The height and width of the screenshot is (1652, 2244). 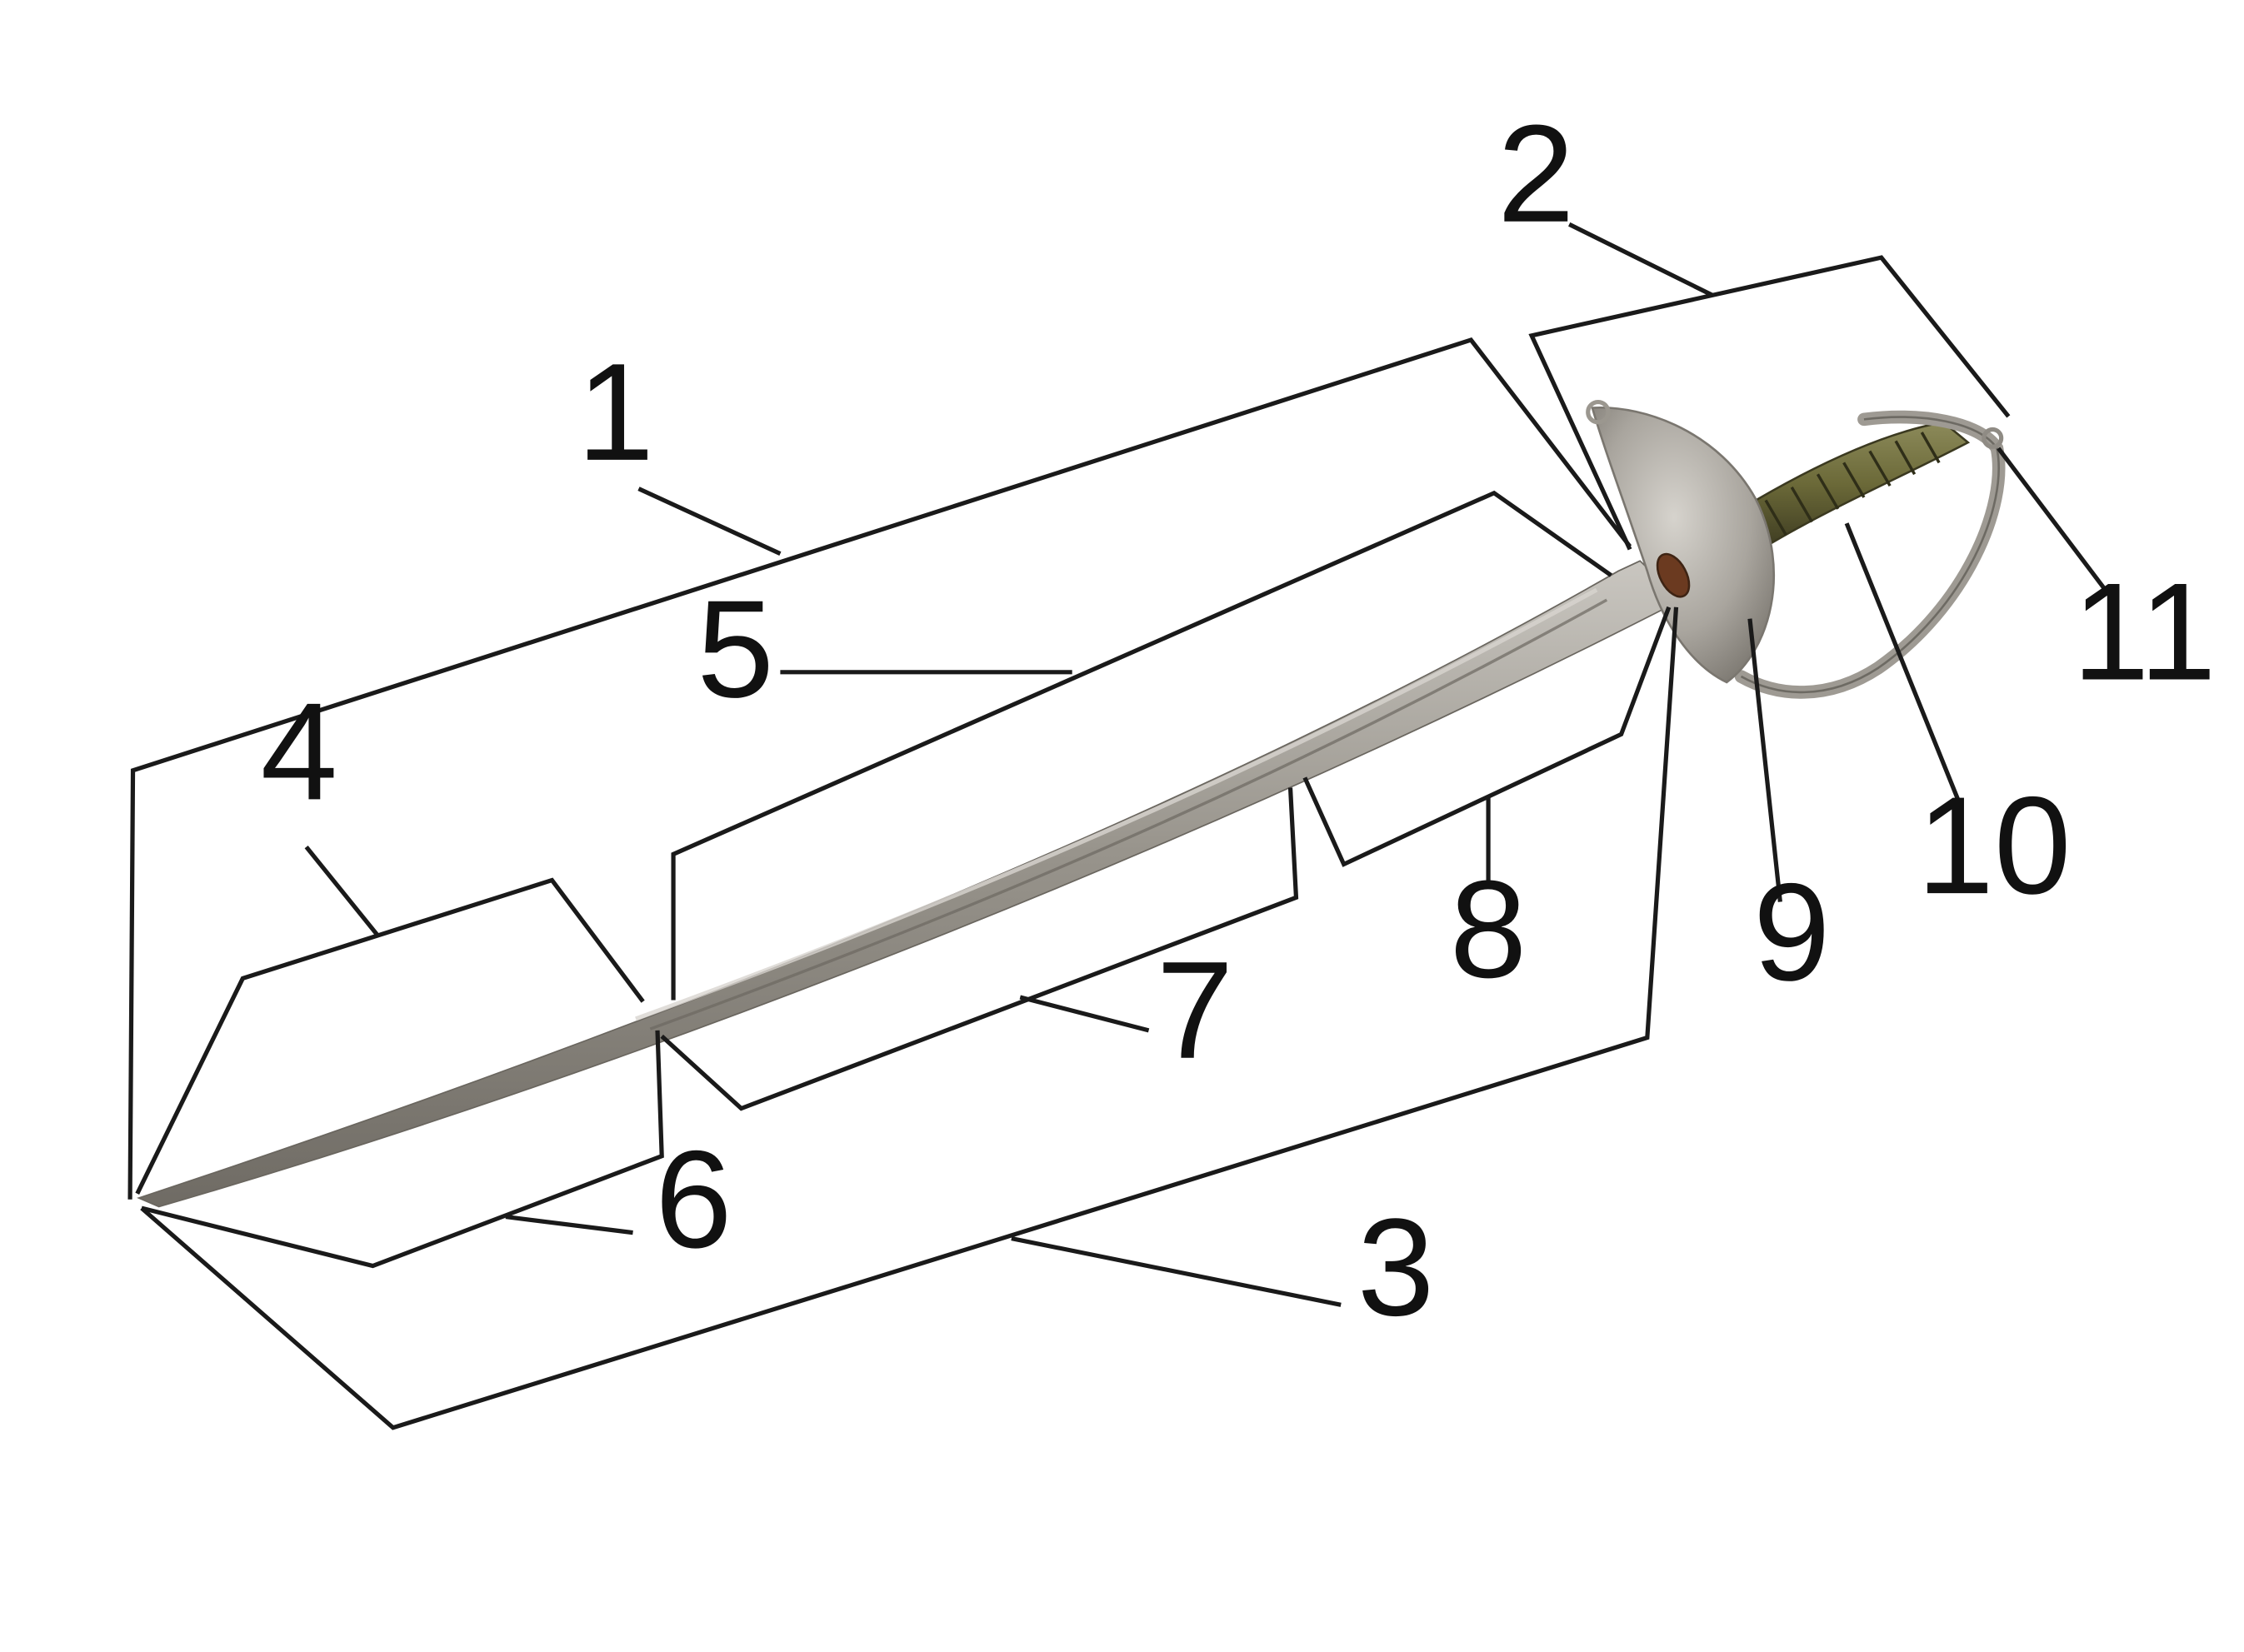 What do you see at coordinates (1488, 930) in the screenshot?
I see `callout-8: 8` at bounding box center [1488, 930].